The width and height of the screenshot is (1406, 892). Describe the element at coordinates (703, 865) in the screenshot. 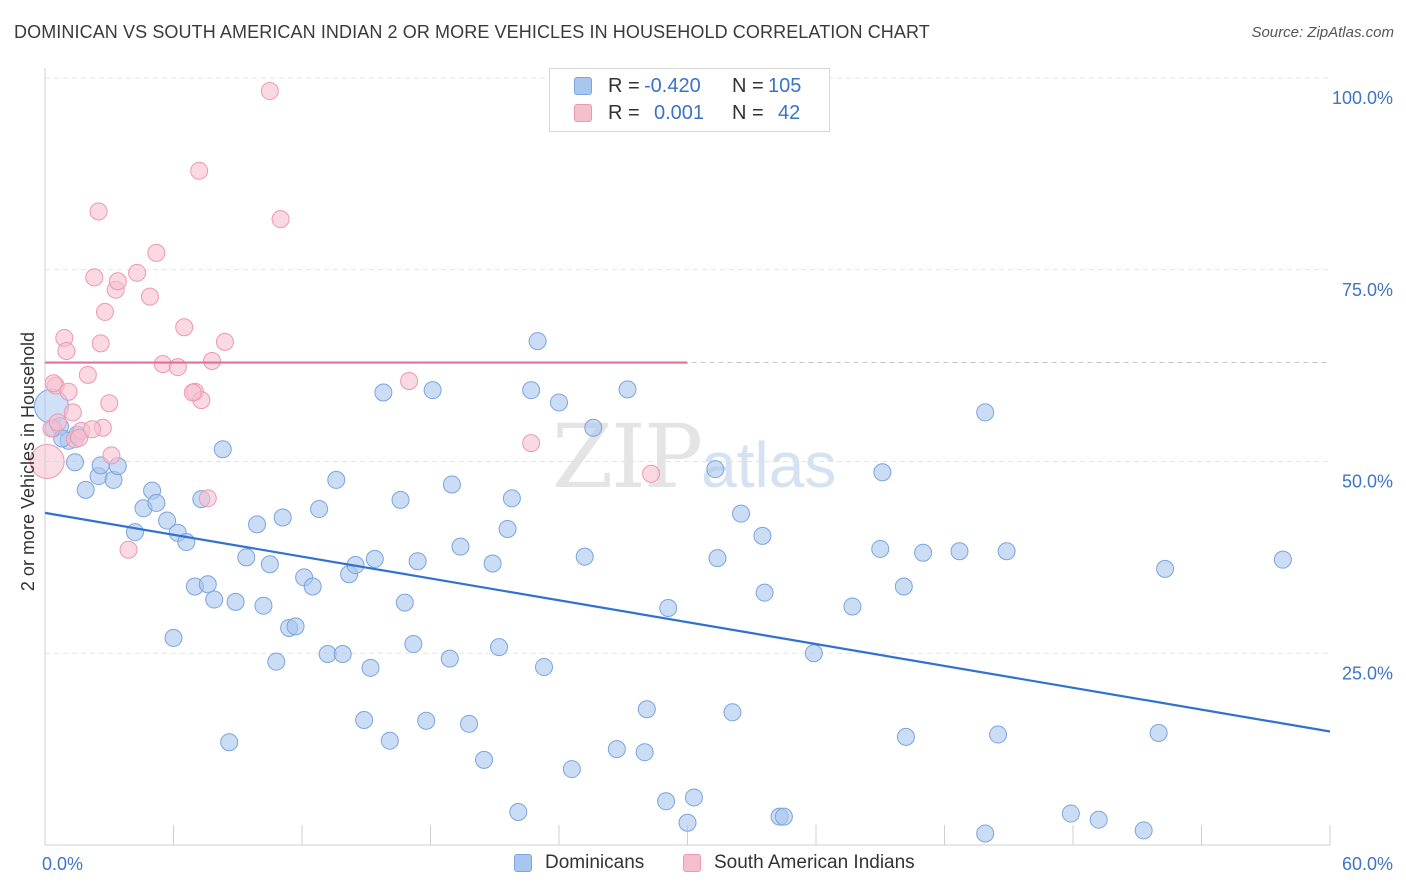

I see `series-legend: Dominicans South American Indians` at that location.